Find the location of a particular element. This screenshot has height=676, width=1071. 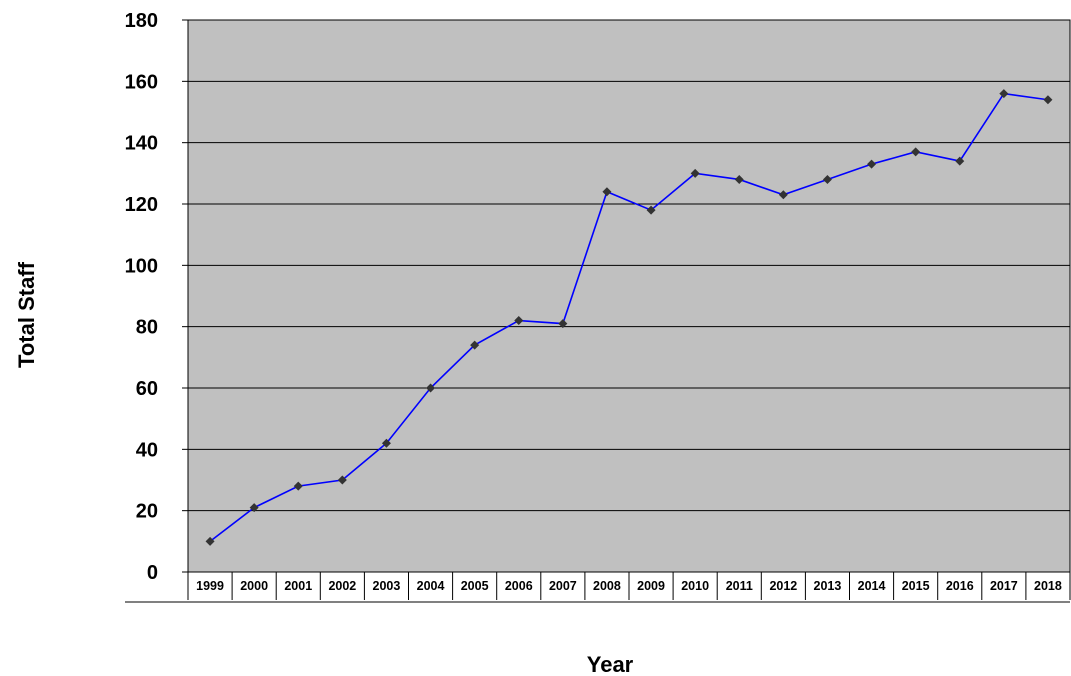

y-tick-label: 20 is located at coordinates (147, 512).